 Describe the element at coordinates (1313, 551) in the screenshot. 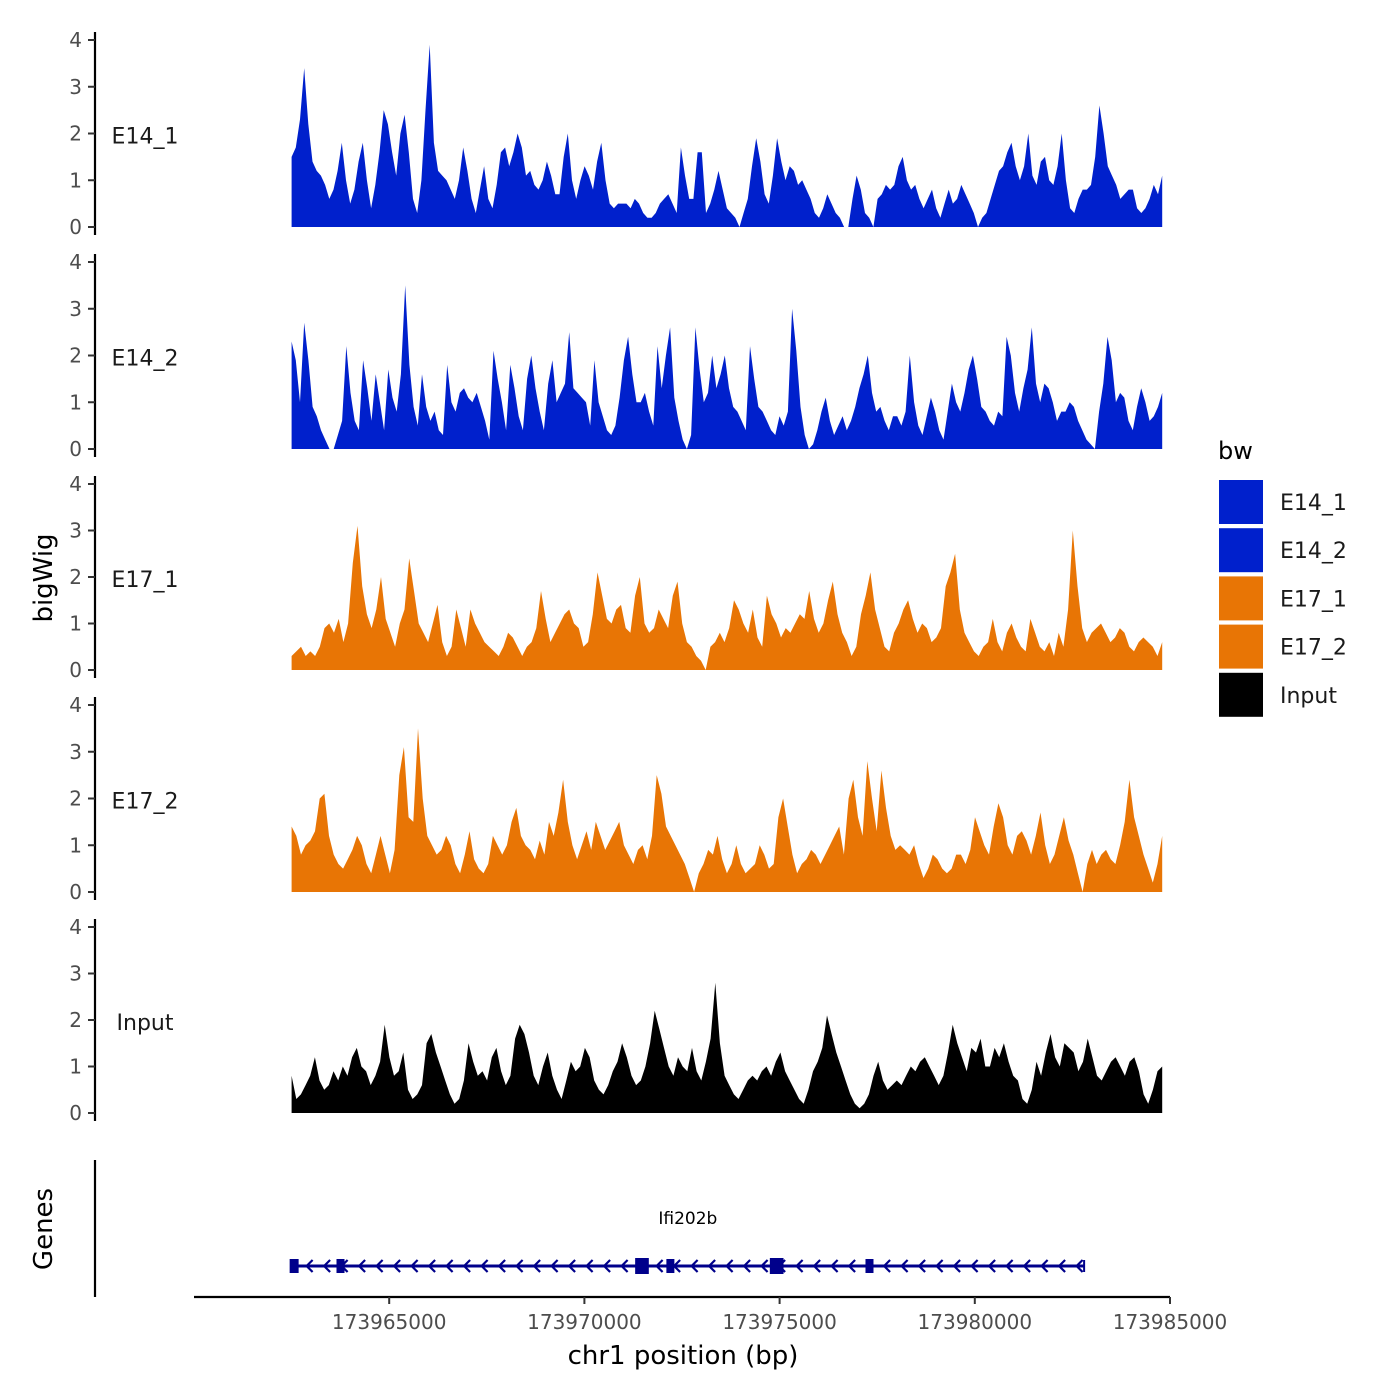

I see `legend-label: E14_2` at that location.